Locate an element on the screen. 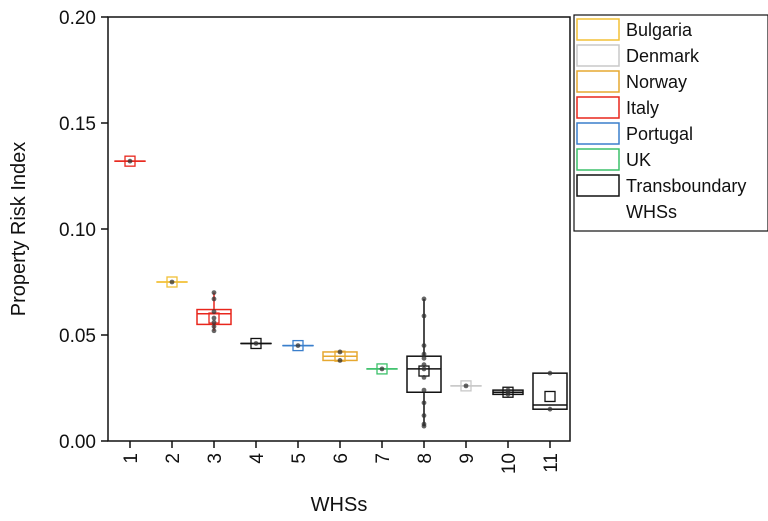 The height and width of the screenshot is (521, 768). legend-label: Bulgaria is located at coordinates (659, 30).